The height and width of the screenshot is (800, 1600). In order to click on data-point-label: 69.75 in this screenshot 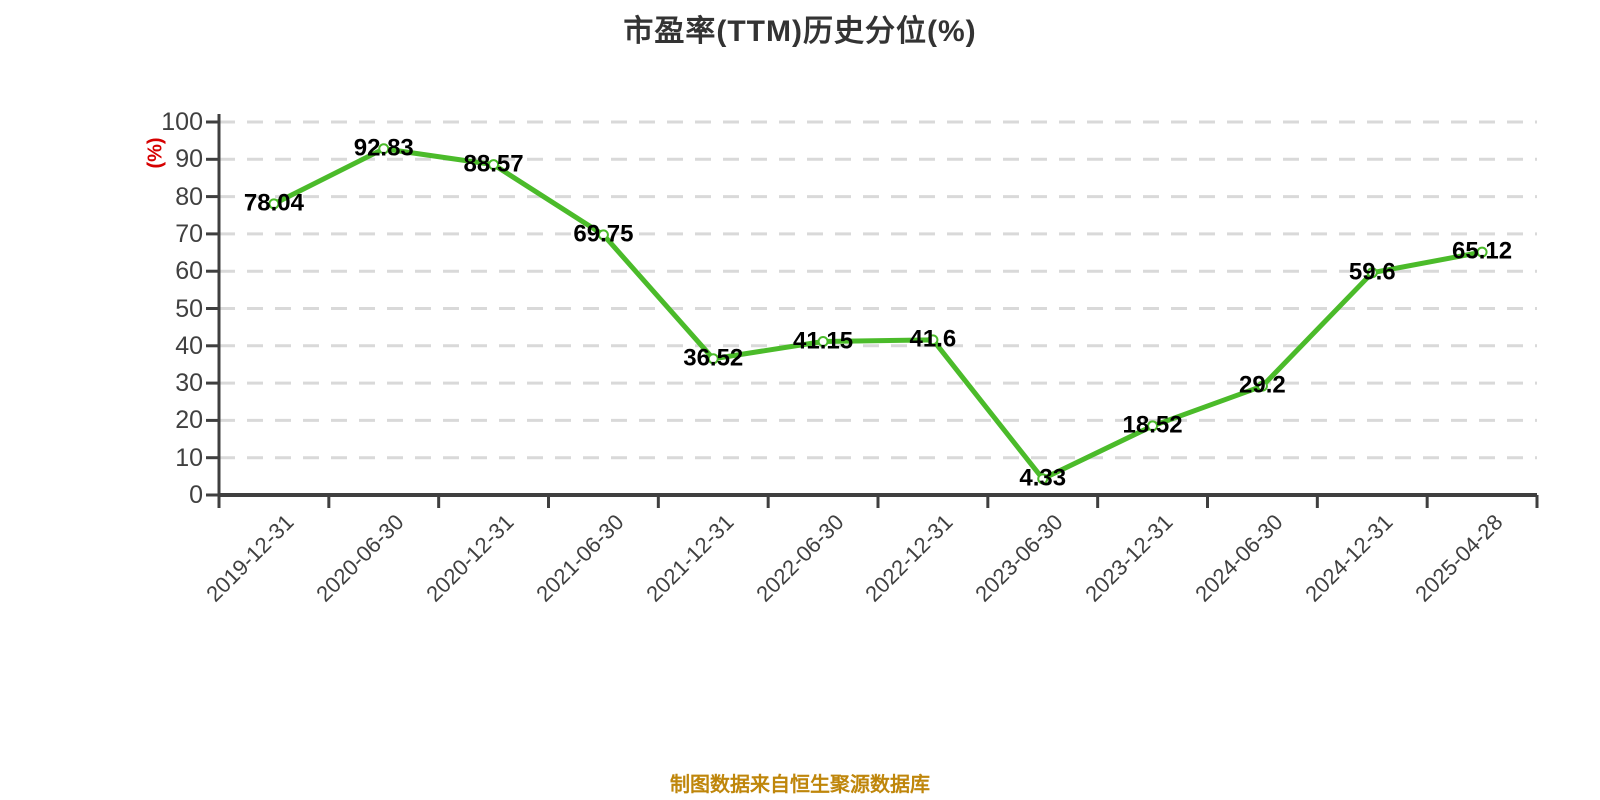, I will do `click(603, 234)`.